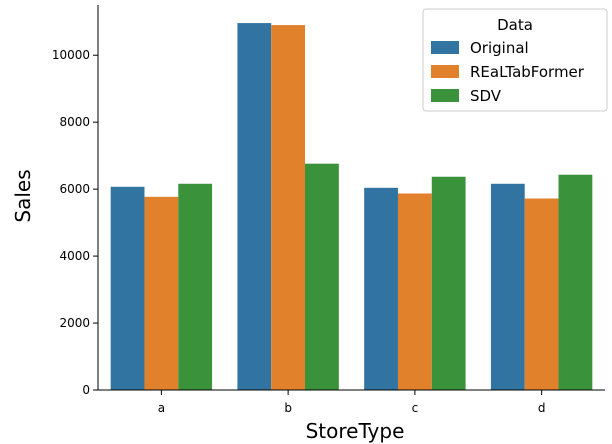 The width and height of the screenshot is (612, 444). Describe the element at coordinates (322, 276) in the screenshot. I see `bar-sdv-b` at that location.